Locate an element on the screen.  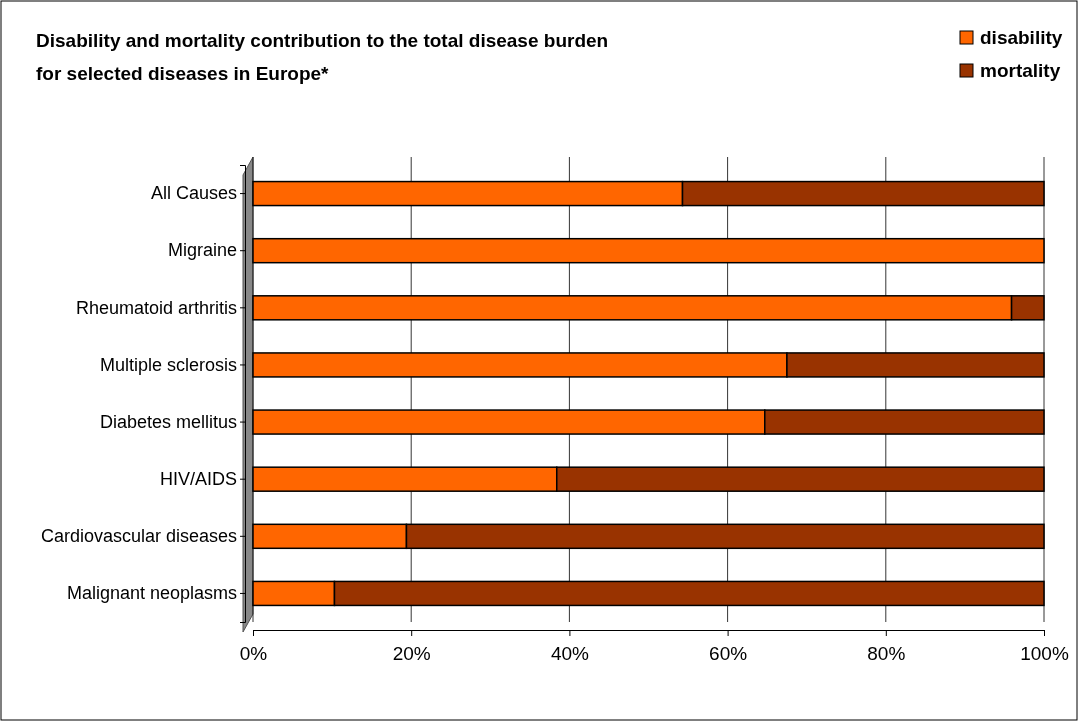
x-tick-label: 80% is located at coordinates (886, 653).